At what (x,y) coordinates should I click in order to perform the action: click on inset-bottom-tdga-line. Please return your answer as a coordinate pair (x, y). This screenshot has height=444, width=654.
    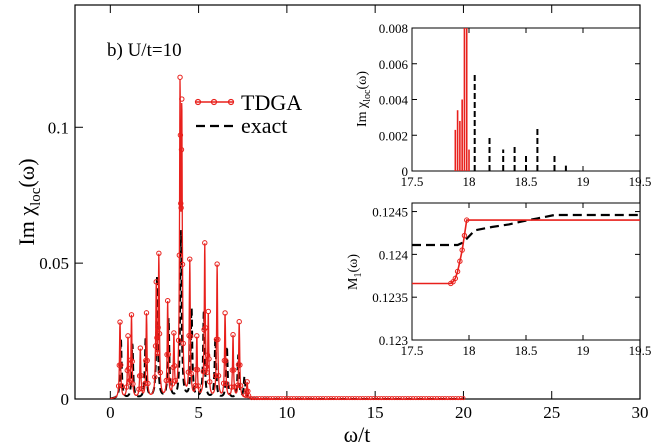
    Looking at the image, I should click on (526, 252).